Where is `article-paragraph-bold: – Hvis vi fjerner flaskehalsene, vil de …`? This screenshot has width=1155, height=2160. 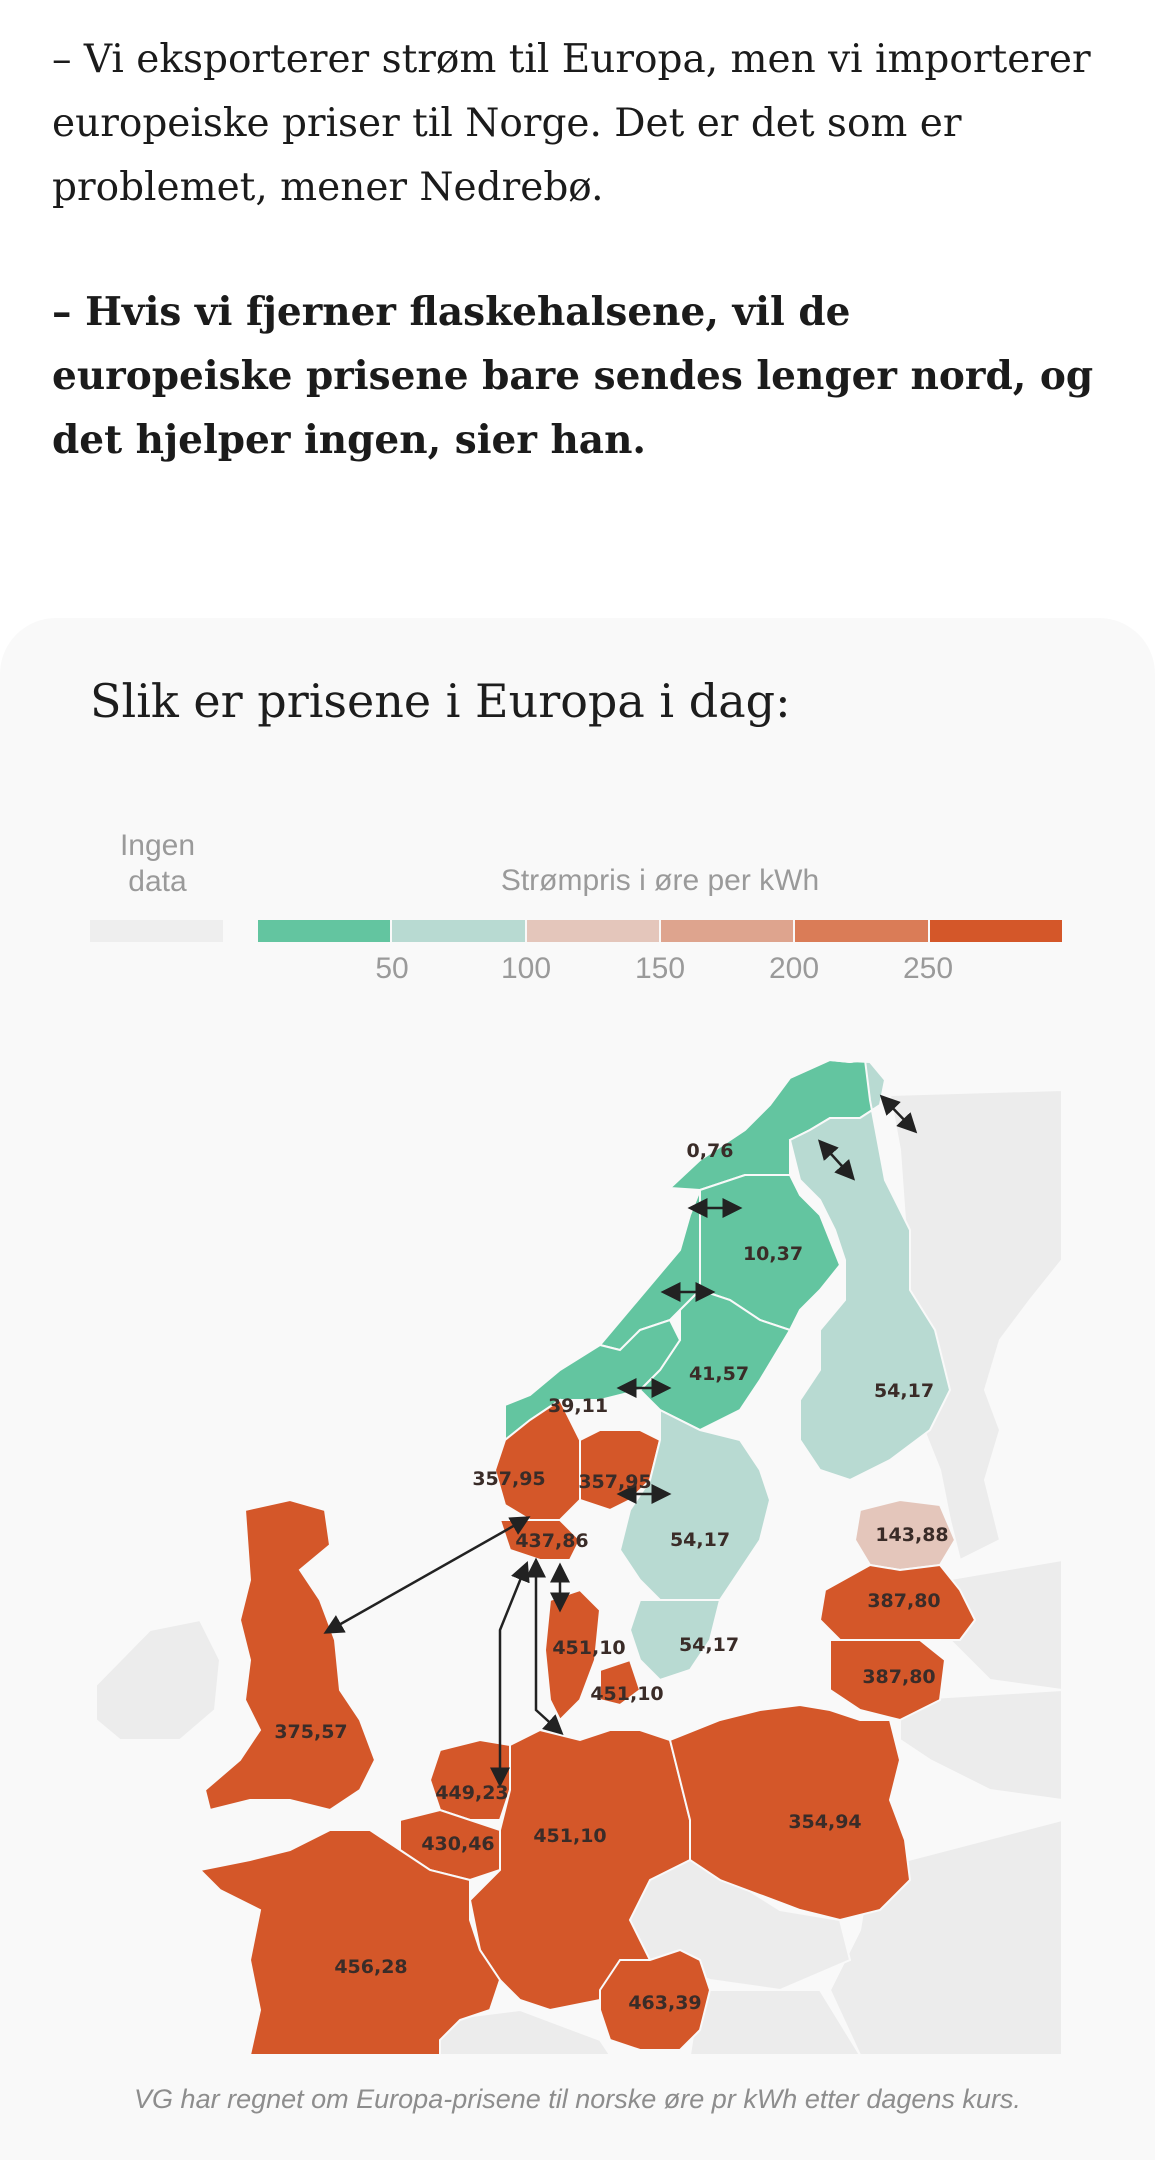 article-paragraph-bold: – Hvis vi fjerner flaskehalsene, vil de … is located at coordinates (573, 376).